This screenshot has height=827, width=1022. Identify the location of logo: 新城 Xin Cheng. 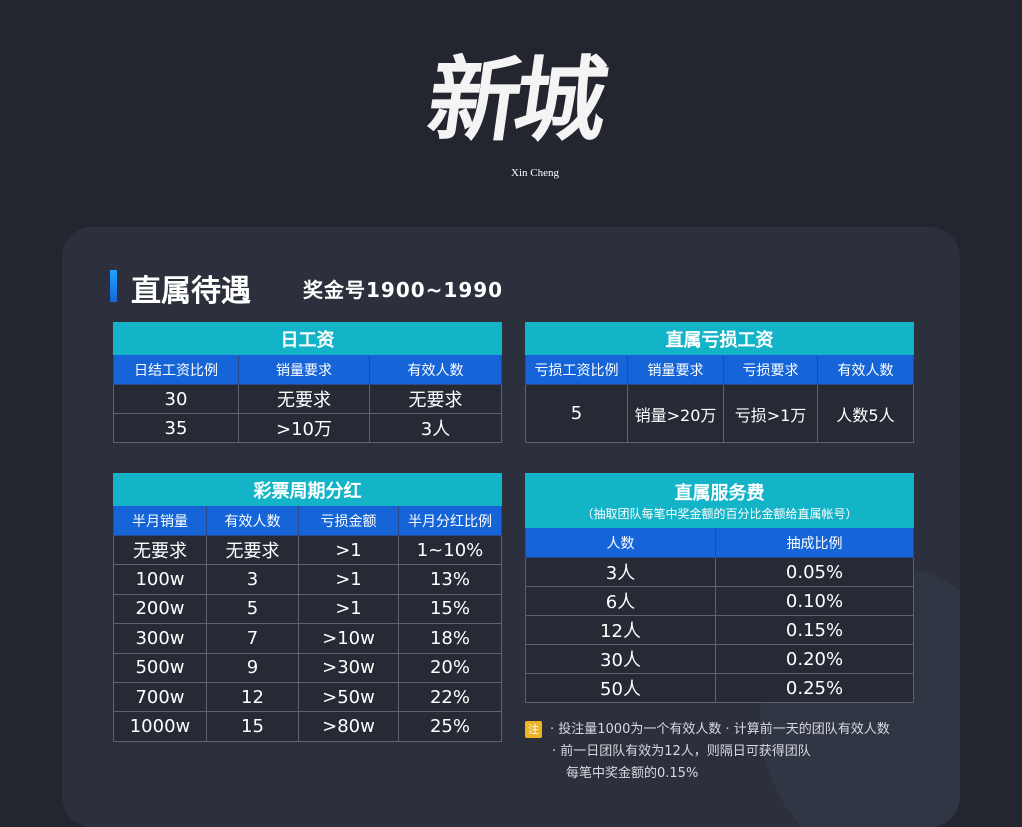
(515, 125).